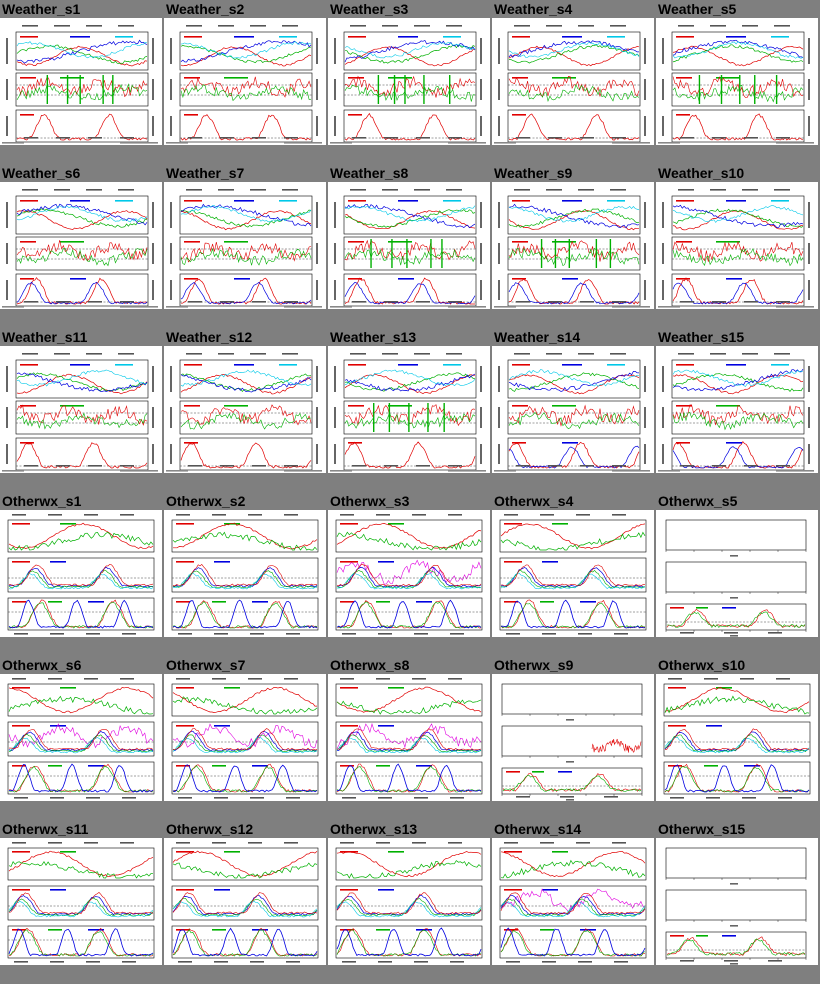  I want to click on thumbnail-cell: Otherwx_s9, so click(573, 737).